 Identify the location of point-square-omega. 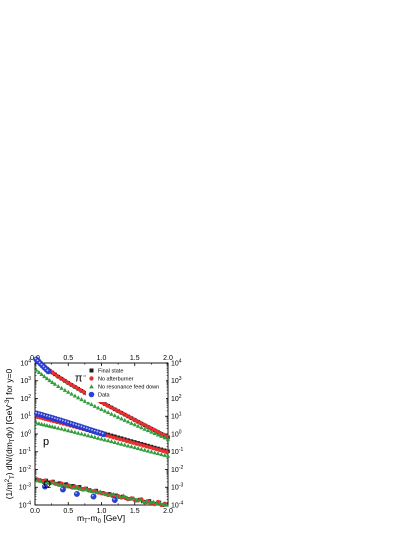
(66, 484).